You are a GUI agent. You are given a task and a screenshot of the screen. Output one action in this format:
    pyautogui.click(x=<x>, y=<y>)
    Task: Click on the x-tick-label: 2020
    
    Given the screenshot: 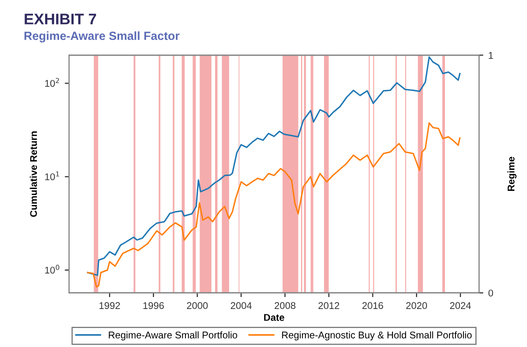 What is the action you would take?
    pyautogui.click(x=416, y=306)
    